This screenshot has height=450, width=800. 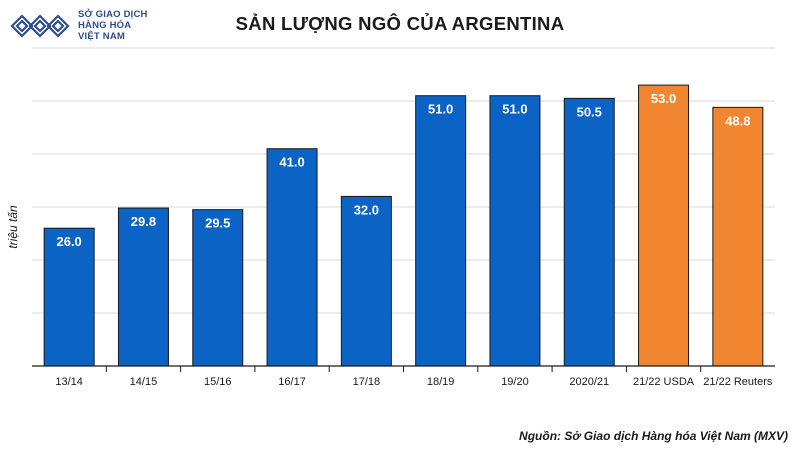 I want to click on data-label: 41.0, so click(x=291, y=162).